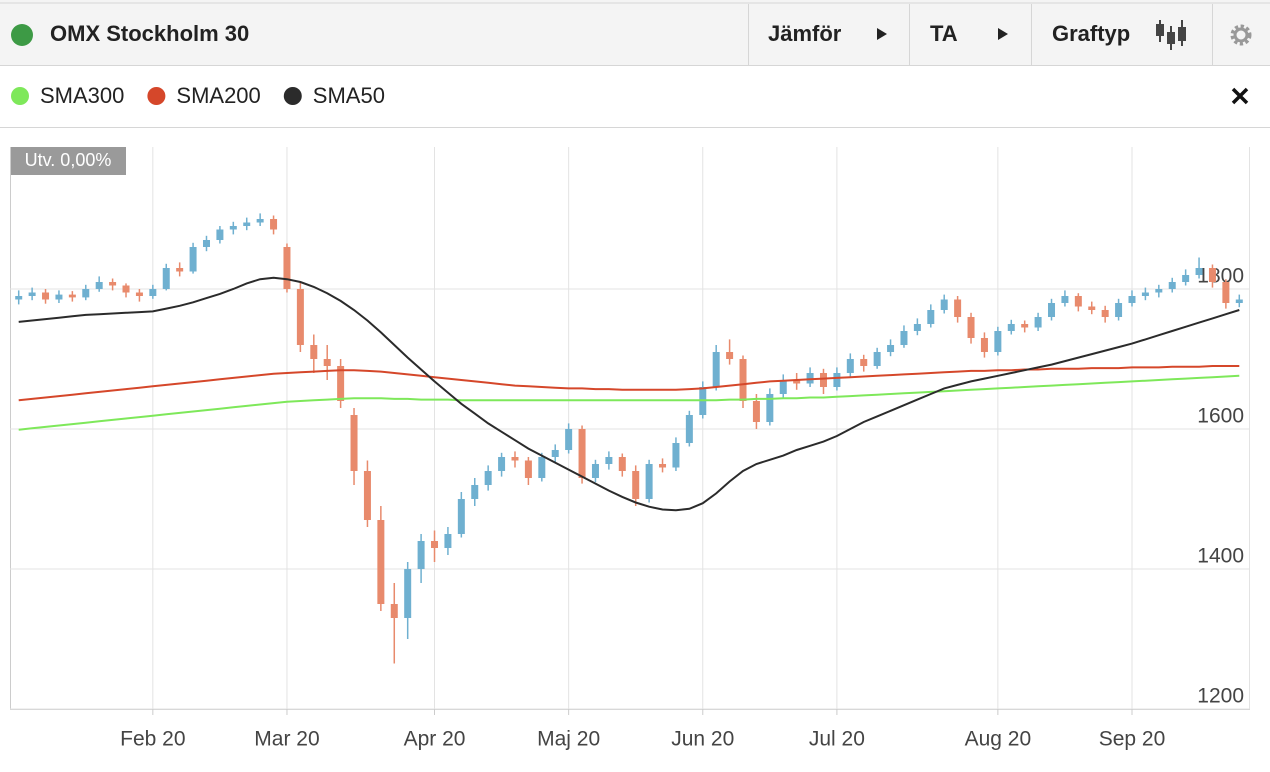  I want to click on ta-button: TA, so click(959, 34).